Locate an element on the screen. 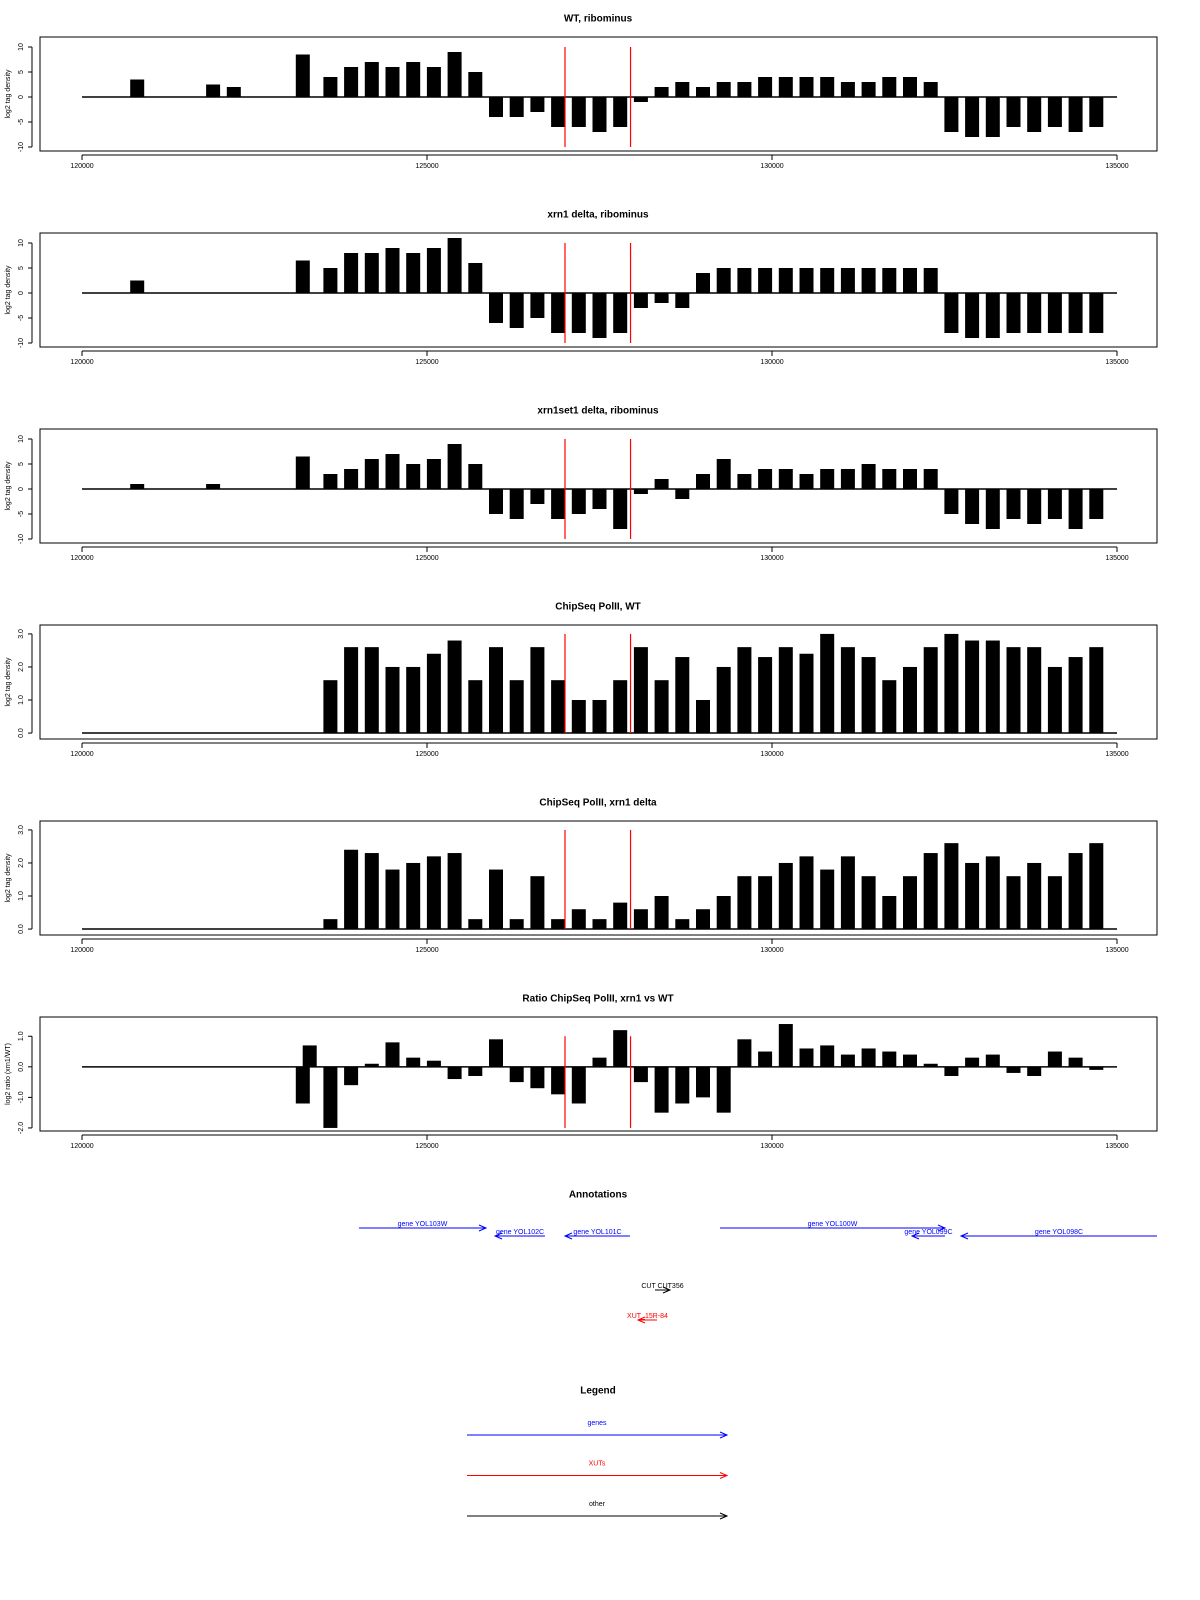 The image size is (1200, 1600). y-tick-label: -1.0 is located at coordinates (21, 1097).